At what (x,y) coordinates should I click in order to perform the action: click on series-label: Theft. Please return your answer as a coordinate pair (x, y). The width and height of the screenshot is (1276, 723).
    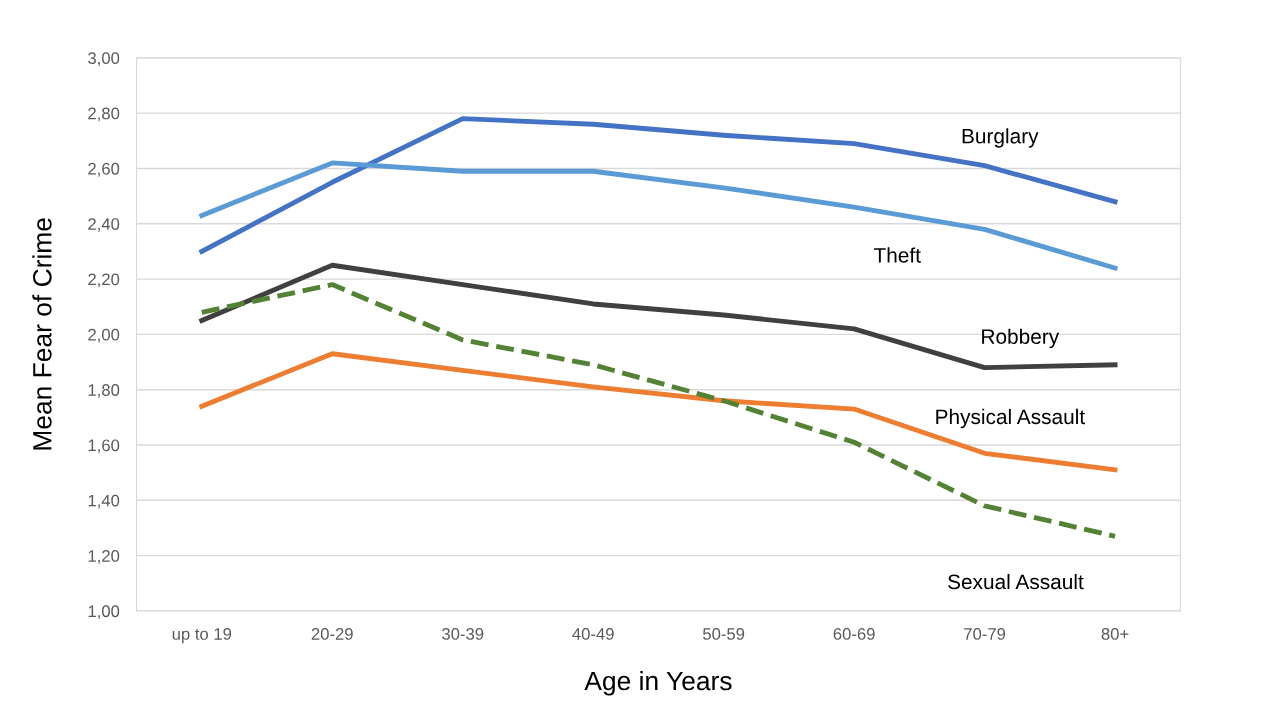
    Looking at the image, I should click on (897, 255).